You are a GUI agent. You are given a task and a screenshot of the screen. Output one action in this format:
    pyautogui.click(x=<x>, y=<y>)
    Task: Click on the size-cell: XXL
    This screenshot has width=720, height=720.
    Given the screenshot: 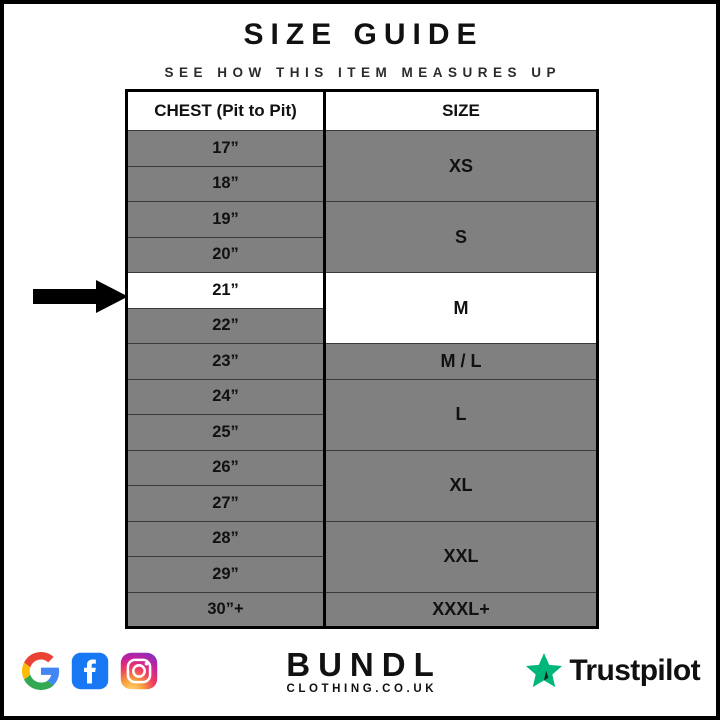 What is the action you would take?
    pyautogui.click(x=461, y=556)
    